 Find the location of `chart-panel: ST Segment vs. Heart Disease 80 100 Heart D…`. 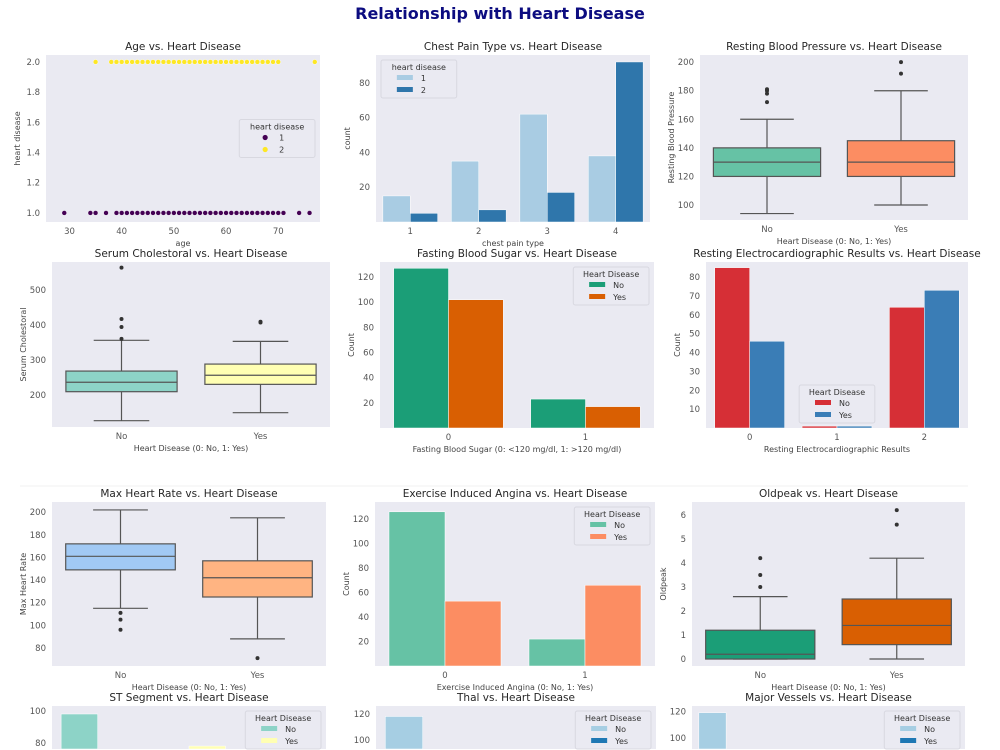

chart-panel: ST Segment vs. Heart Disease 80 100 Heart D… is located at coordinates (178, 721).